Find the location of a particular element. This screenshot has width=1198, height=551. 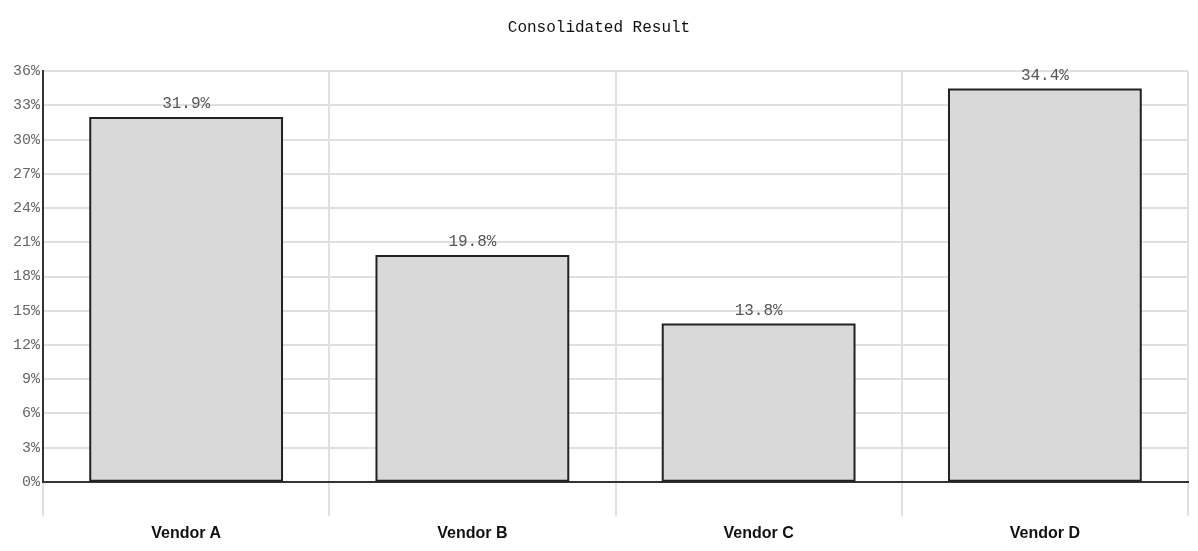

data-label: 31.9% is located at coordinates (186, 104).